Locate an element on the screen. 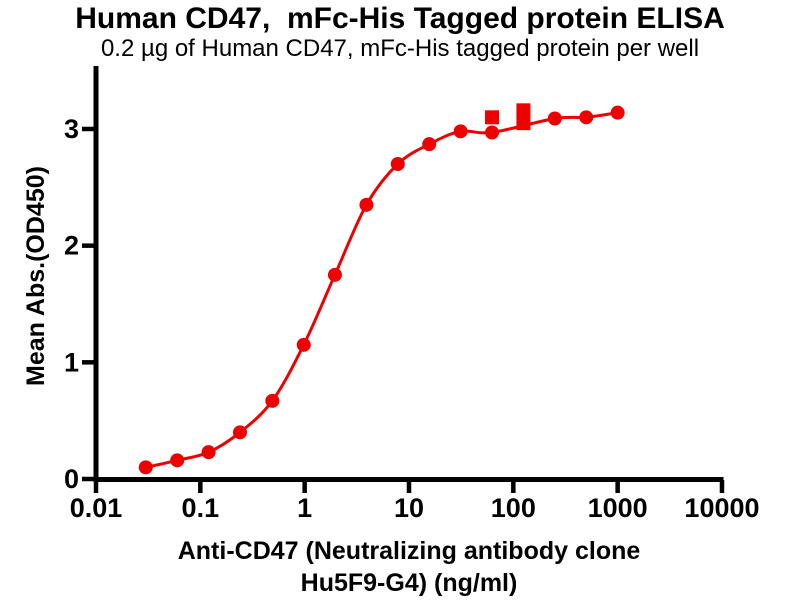 The width and height of the screenshot is (800, 600). x-axis-tick-labels: 0.01 0.1 1 10 100 1000 10000 is located at coordinates (415, 508).